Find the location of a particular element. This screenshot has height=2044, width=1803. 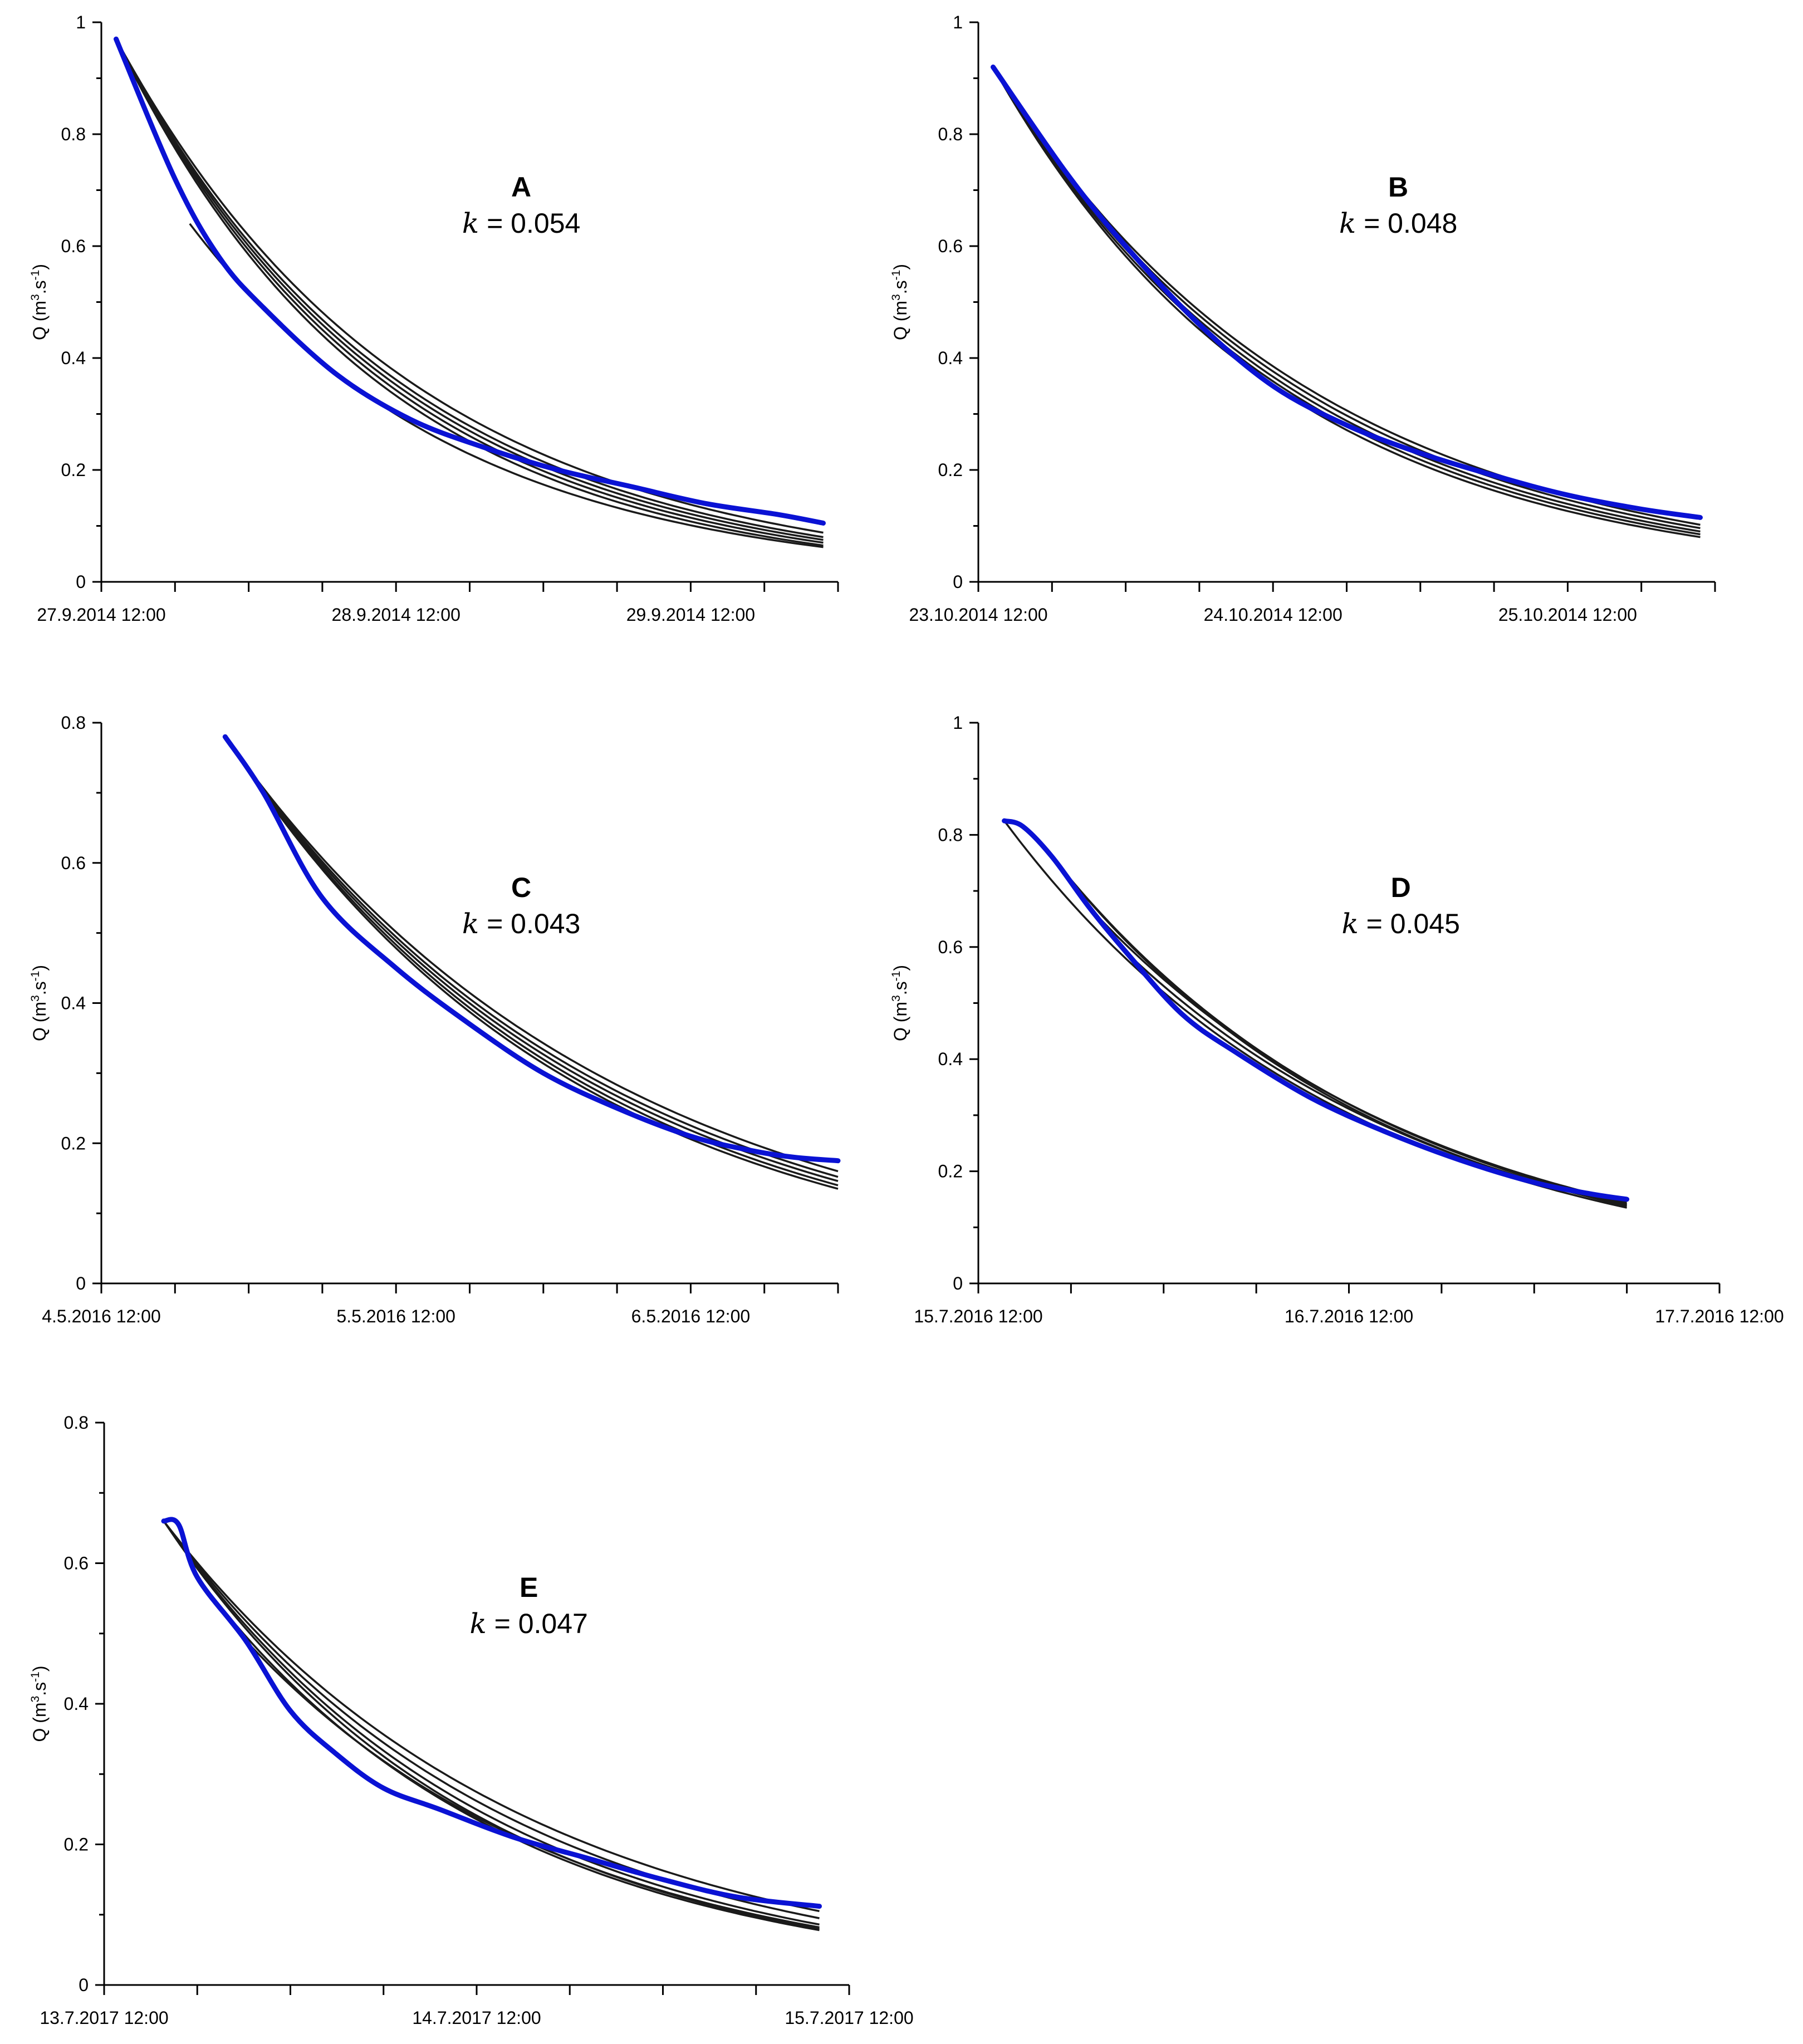

recession-constant-label: k = 0.048 is located at coordinates (1398, 223).